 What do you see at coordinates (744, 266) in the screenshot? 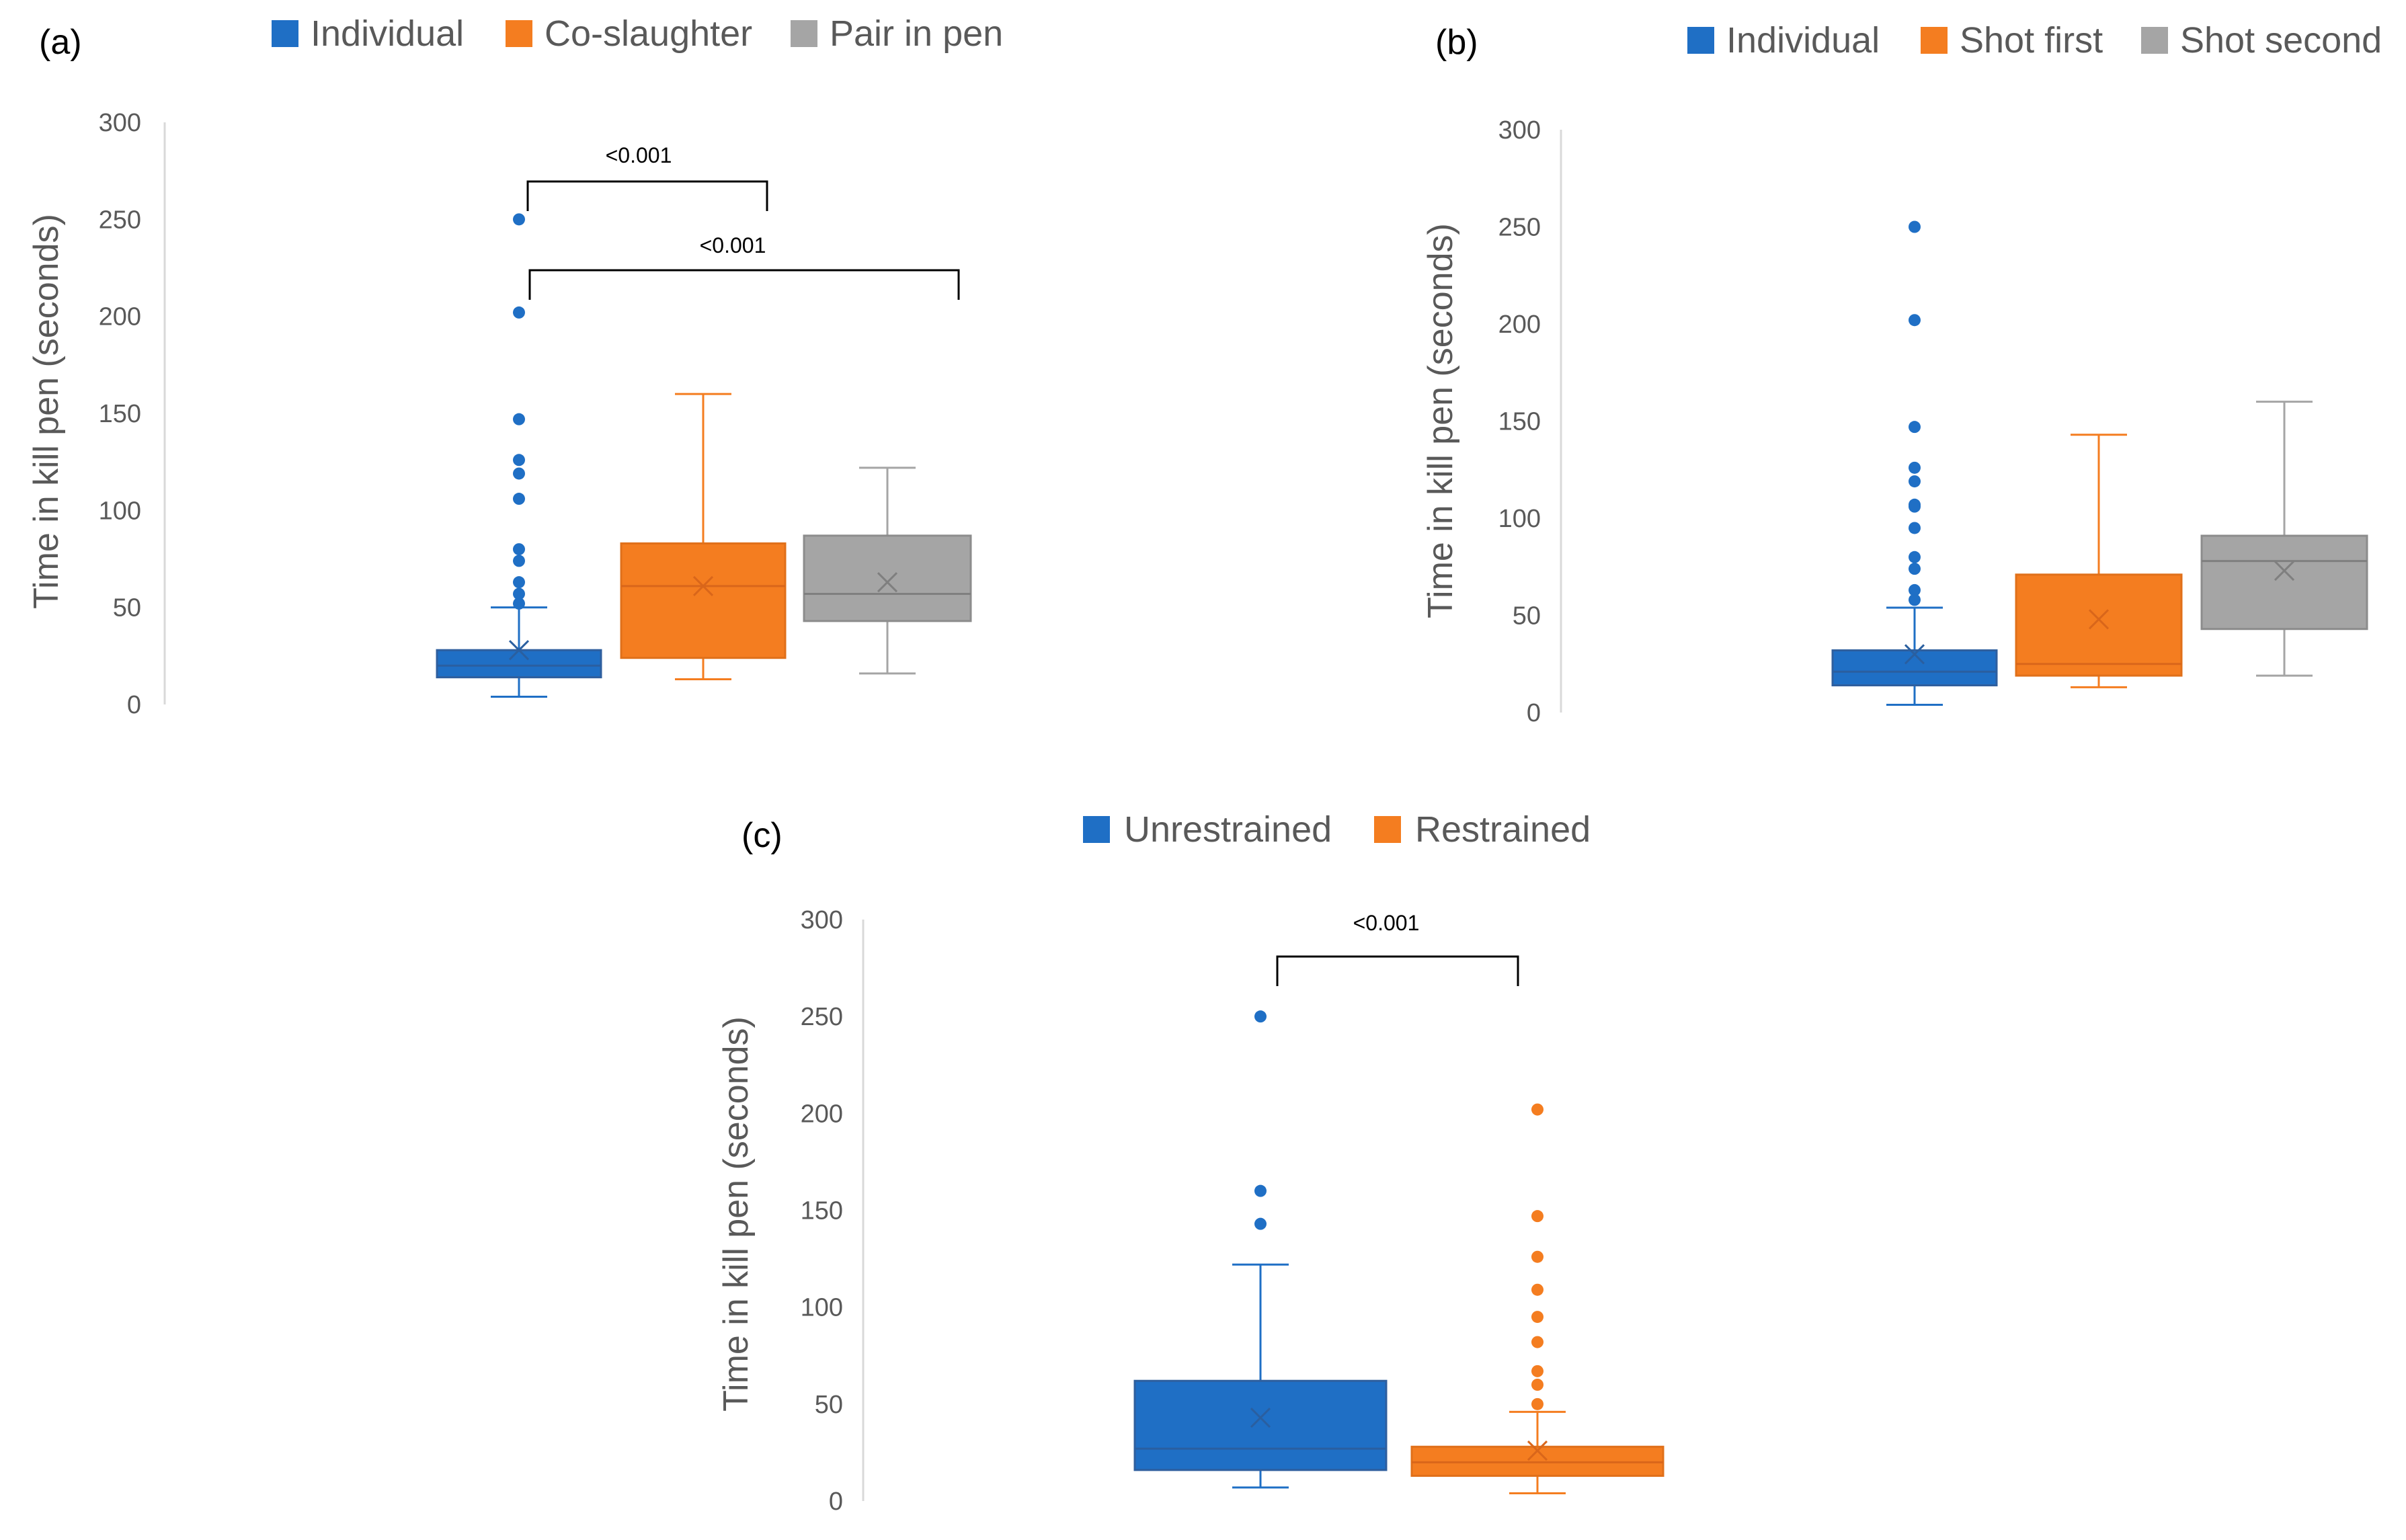
I see `significance-bracket-2: <0.001` at bounding box center [744, 266].